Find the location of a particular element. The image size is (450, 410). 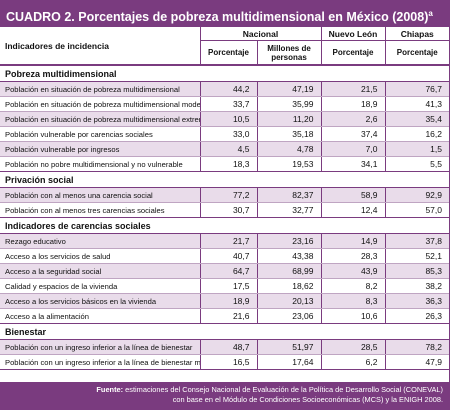

value-cell: 47,9 is located at coordinates (417, 362).